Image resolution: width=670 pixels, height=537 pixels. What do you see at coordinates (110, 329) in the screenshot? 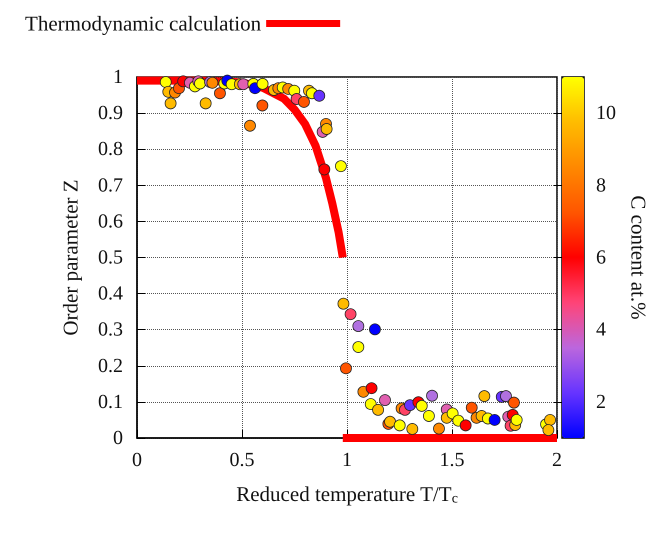
I see `y-tick-label: 0.3` at bounding box center [110, 329].